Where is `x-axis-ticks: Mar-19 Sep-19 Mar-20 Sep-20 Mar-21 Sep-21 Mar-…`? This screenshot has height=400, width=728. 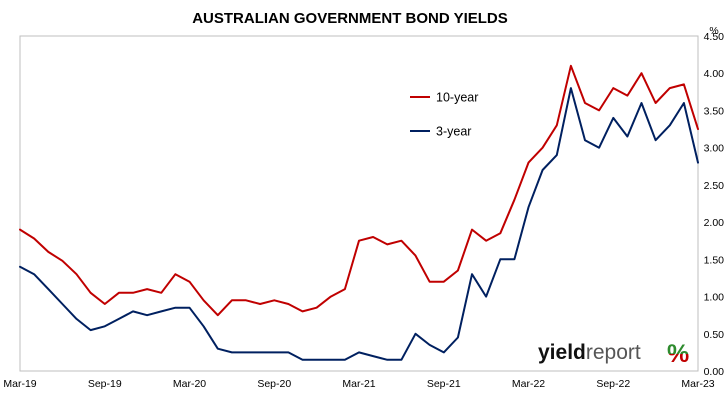
x-axis-ticks: Mar-19 Sep-19 Mar-20 Sep-20 Mar-21 Sep-21 Mar-… is located at coordinates (358, 384).